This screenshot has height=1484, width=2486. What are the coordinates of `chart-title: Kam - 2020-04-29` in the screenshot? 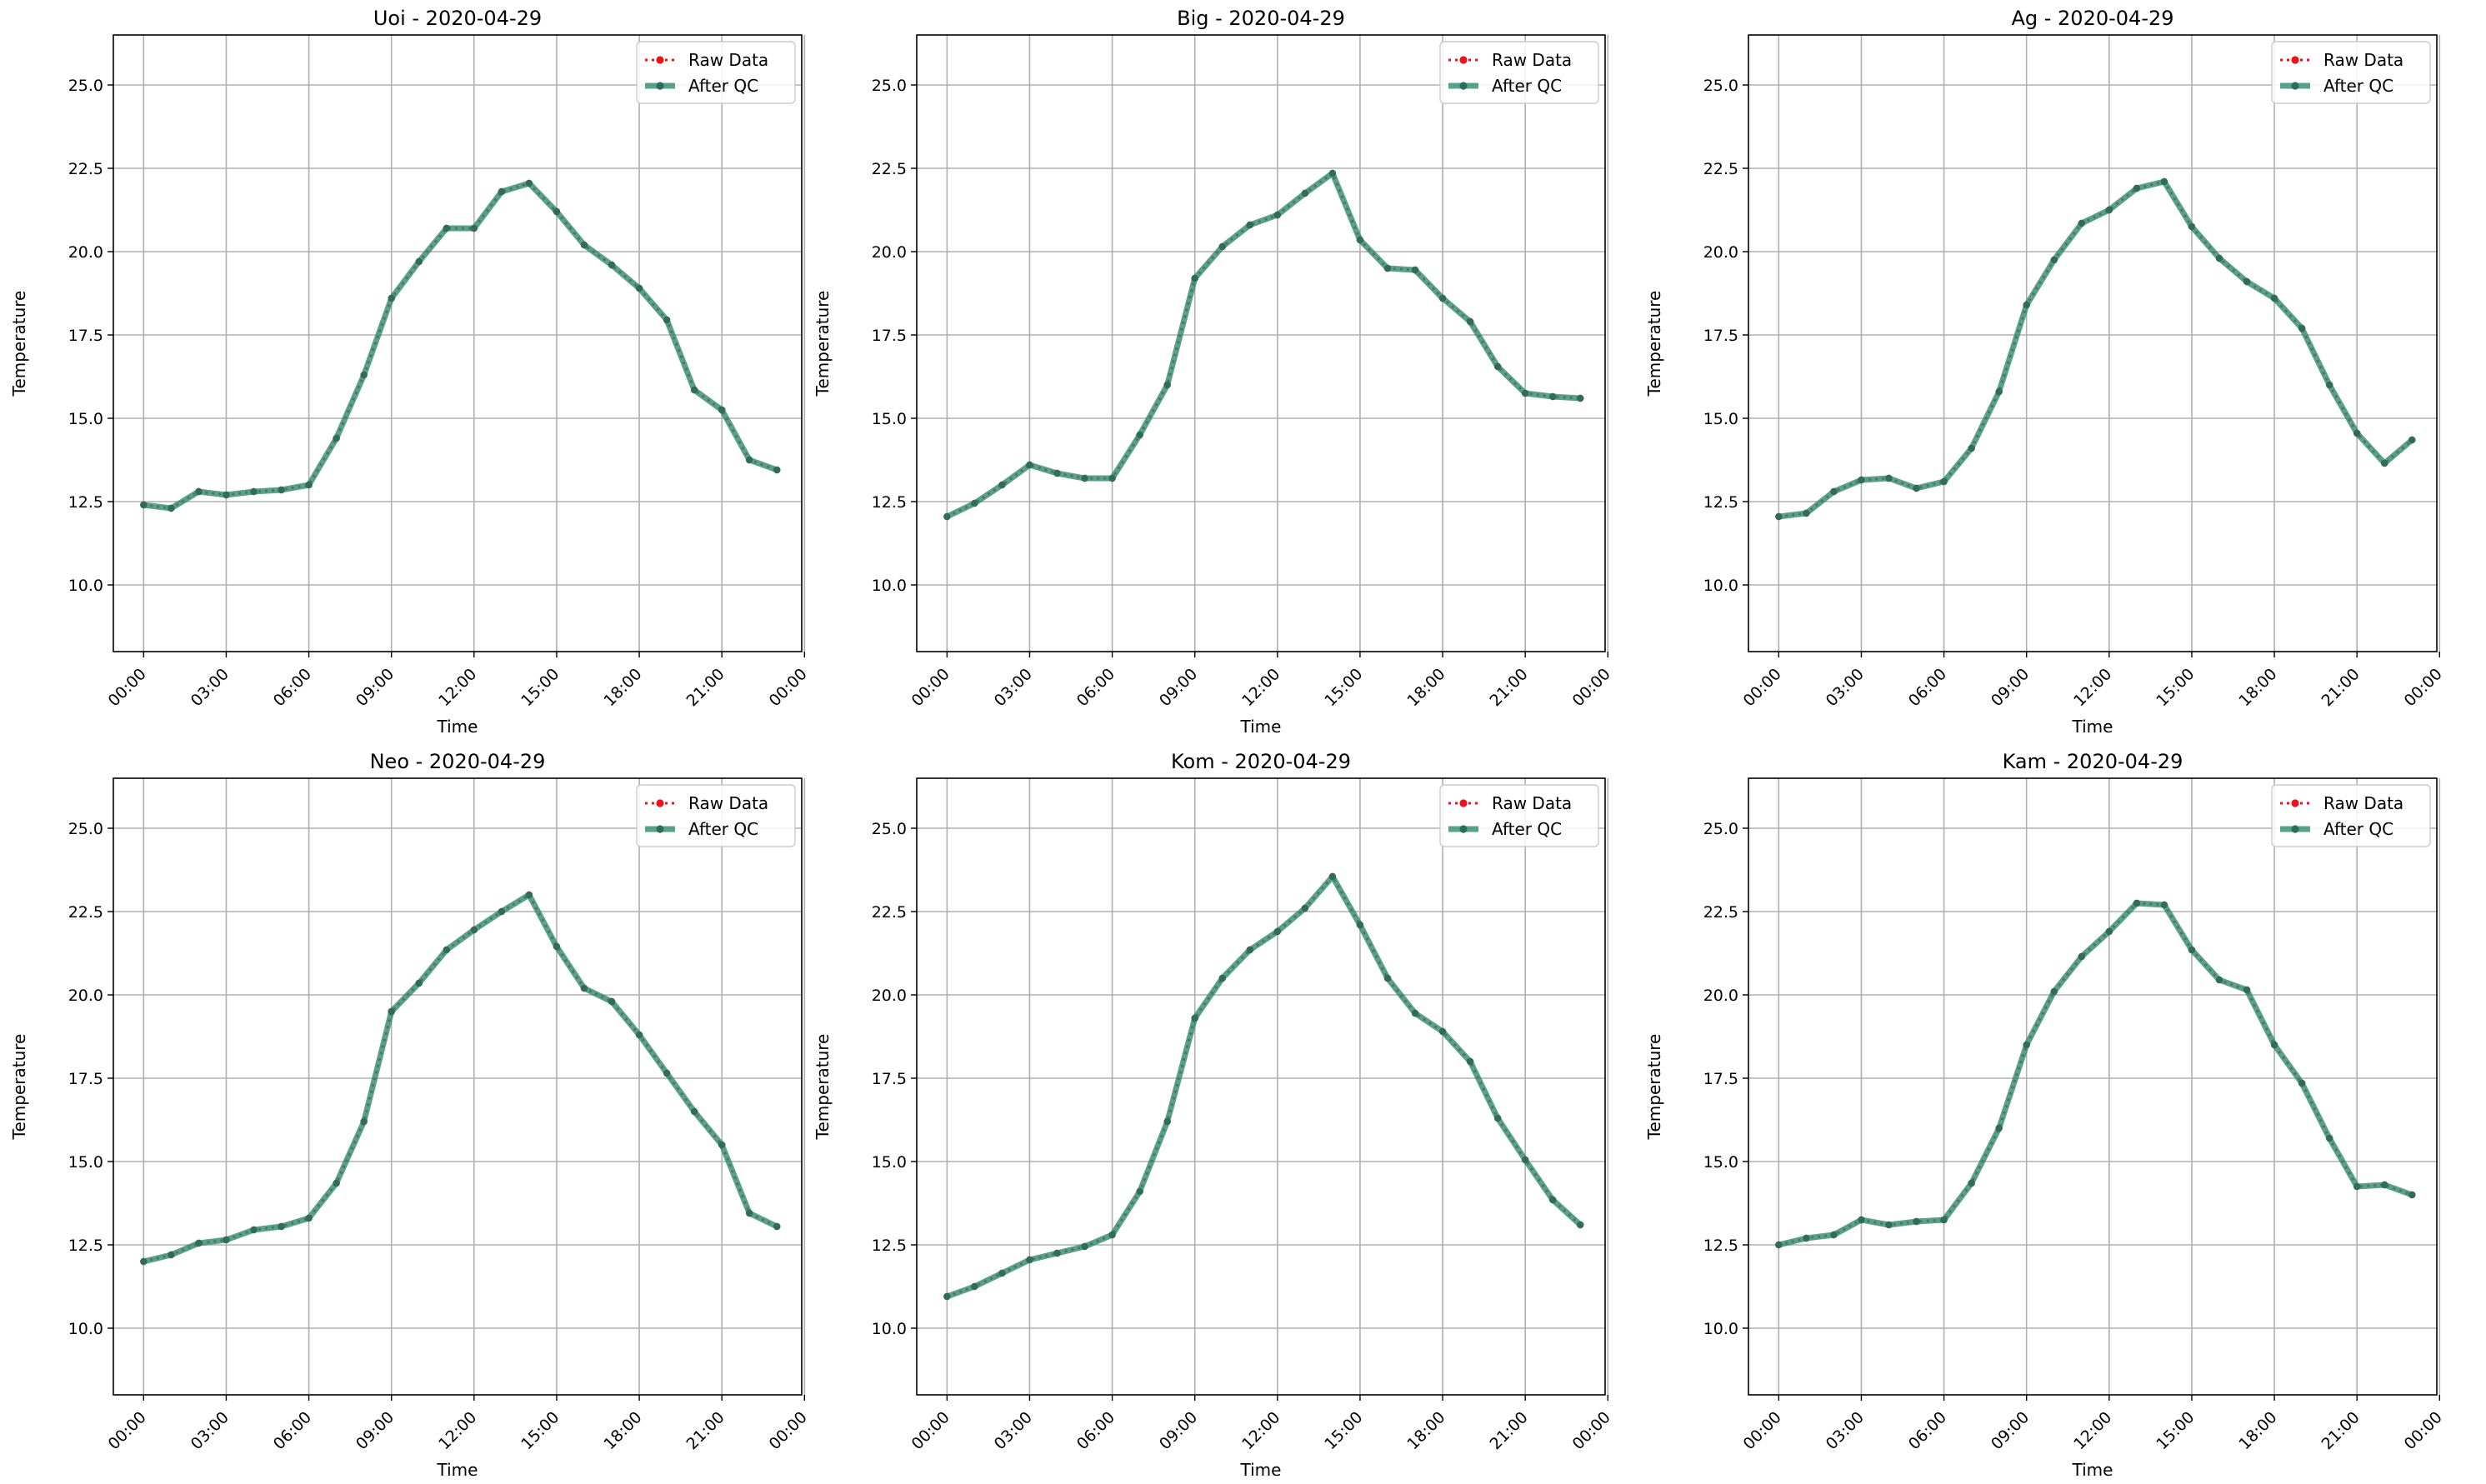 It's located at (2093, 761).